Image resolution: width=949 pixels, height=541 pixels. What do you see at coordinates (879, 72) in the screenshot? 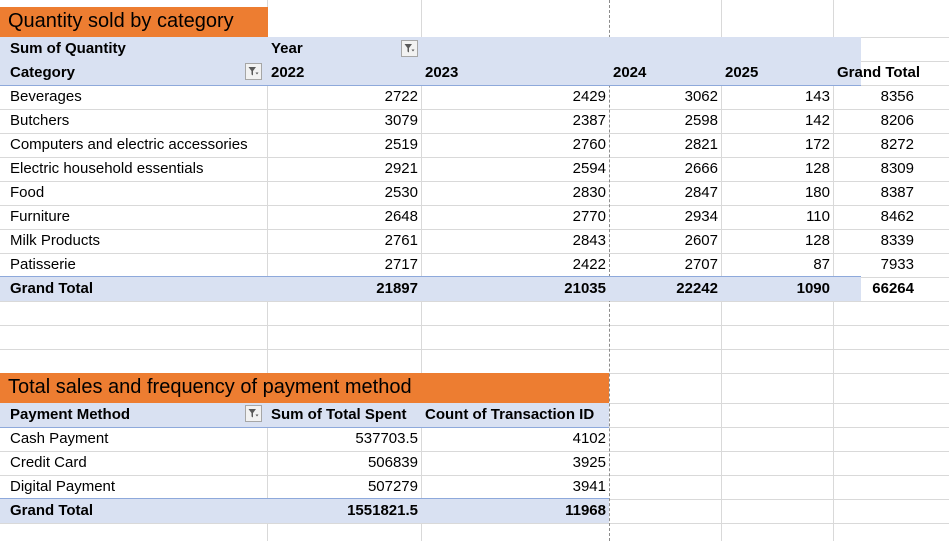
I see `column-header-grand-total: Grand Total` at bounding box center [879, 72].